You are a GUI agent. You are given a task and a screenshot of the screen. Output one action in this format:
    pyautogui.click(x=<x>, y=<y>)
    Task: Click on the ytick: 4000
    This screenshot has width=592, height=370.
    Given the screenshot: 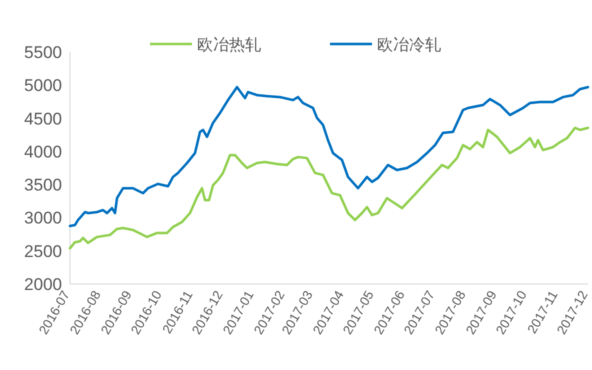 What is the action you would take?
    pyautogui.click(x=43, y=152)
    